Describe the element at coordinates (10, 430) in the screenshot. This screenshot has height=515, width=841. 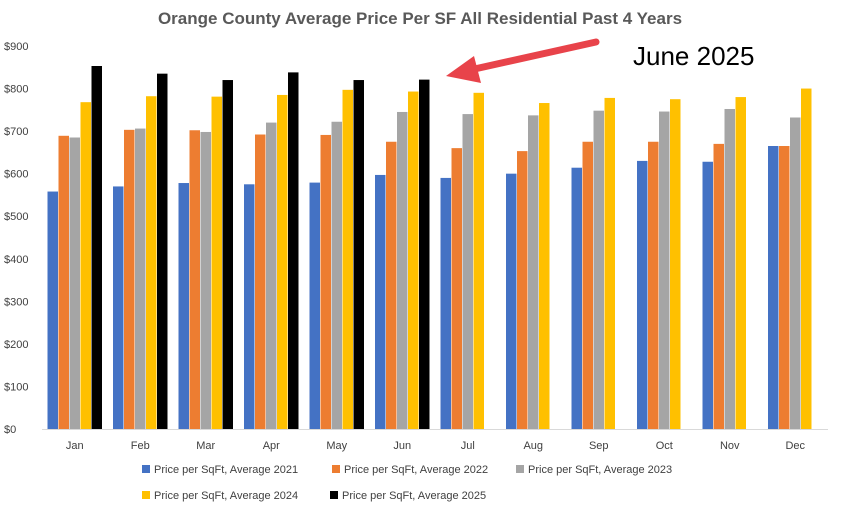
I see `y-tick-label: $0` at that location.